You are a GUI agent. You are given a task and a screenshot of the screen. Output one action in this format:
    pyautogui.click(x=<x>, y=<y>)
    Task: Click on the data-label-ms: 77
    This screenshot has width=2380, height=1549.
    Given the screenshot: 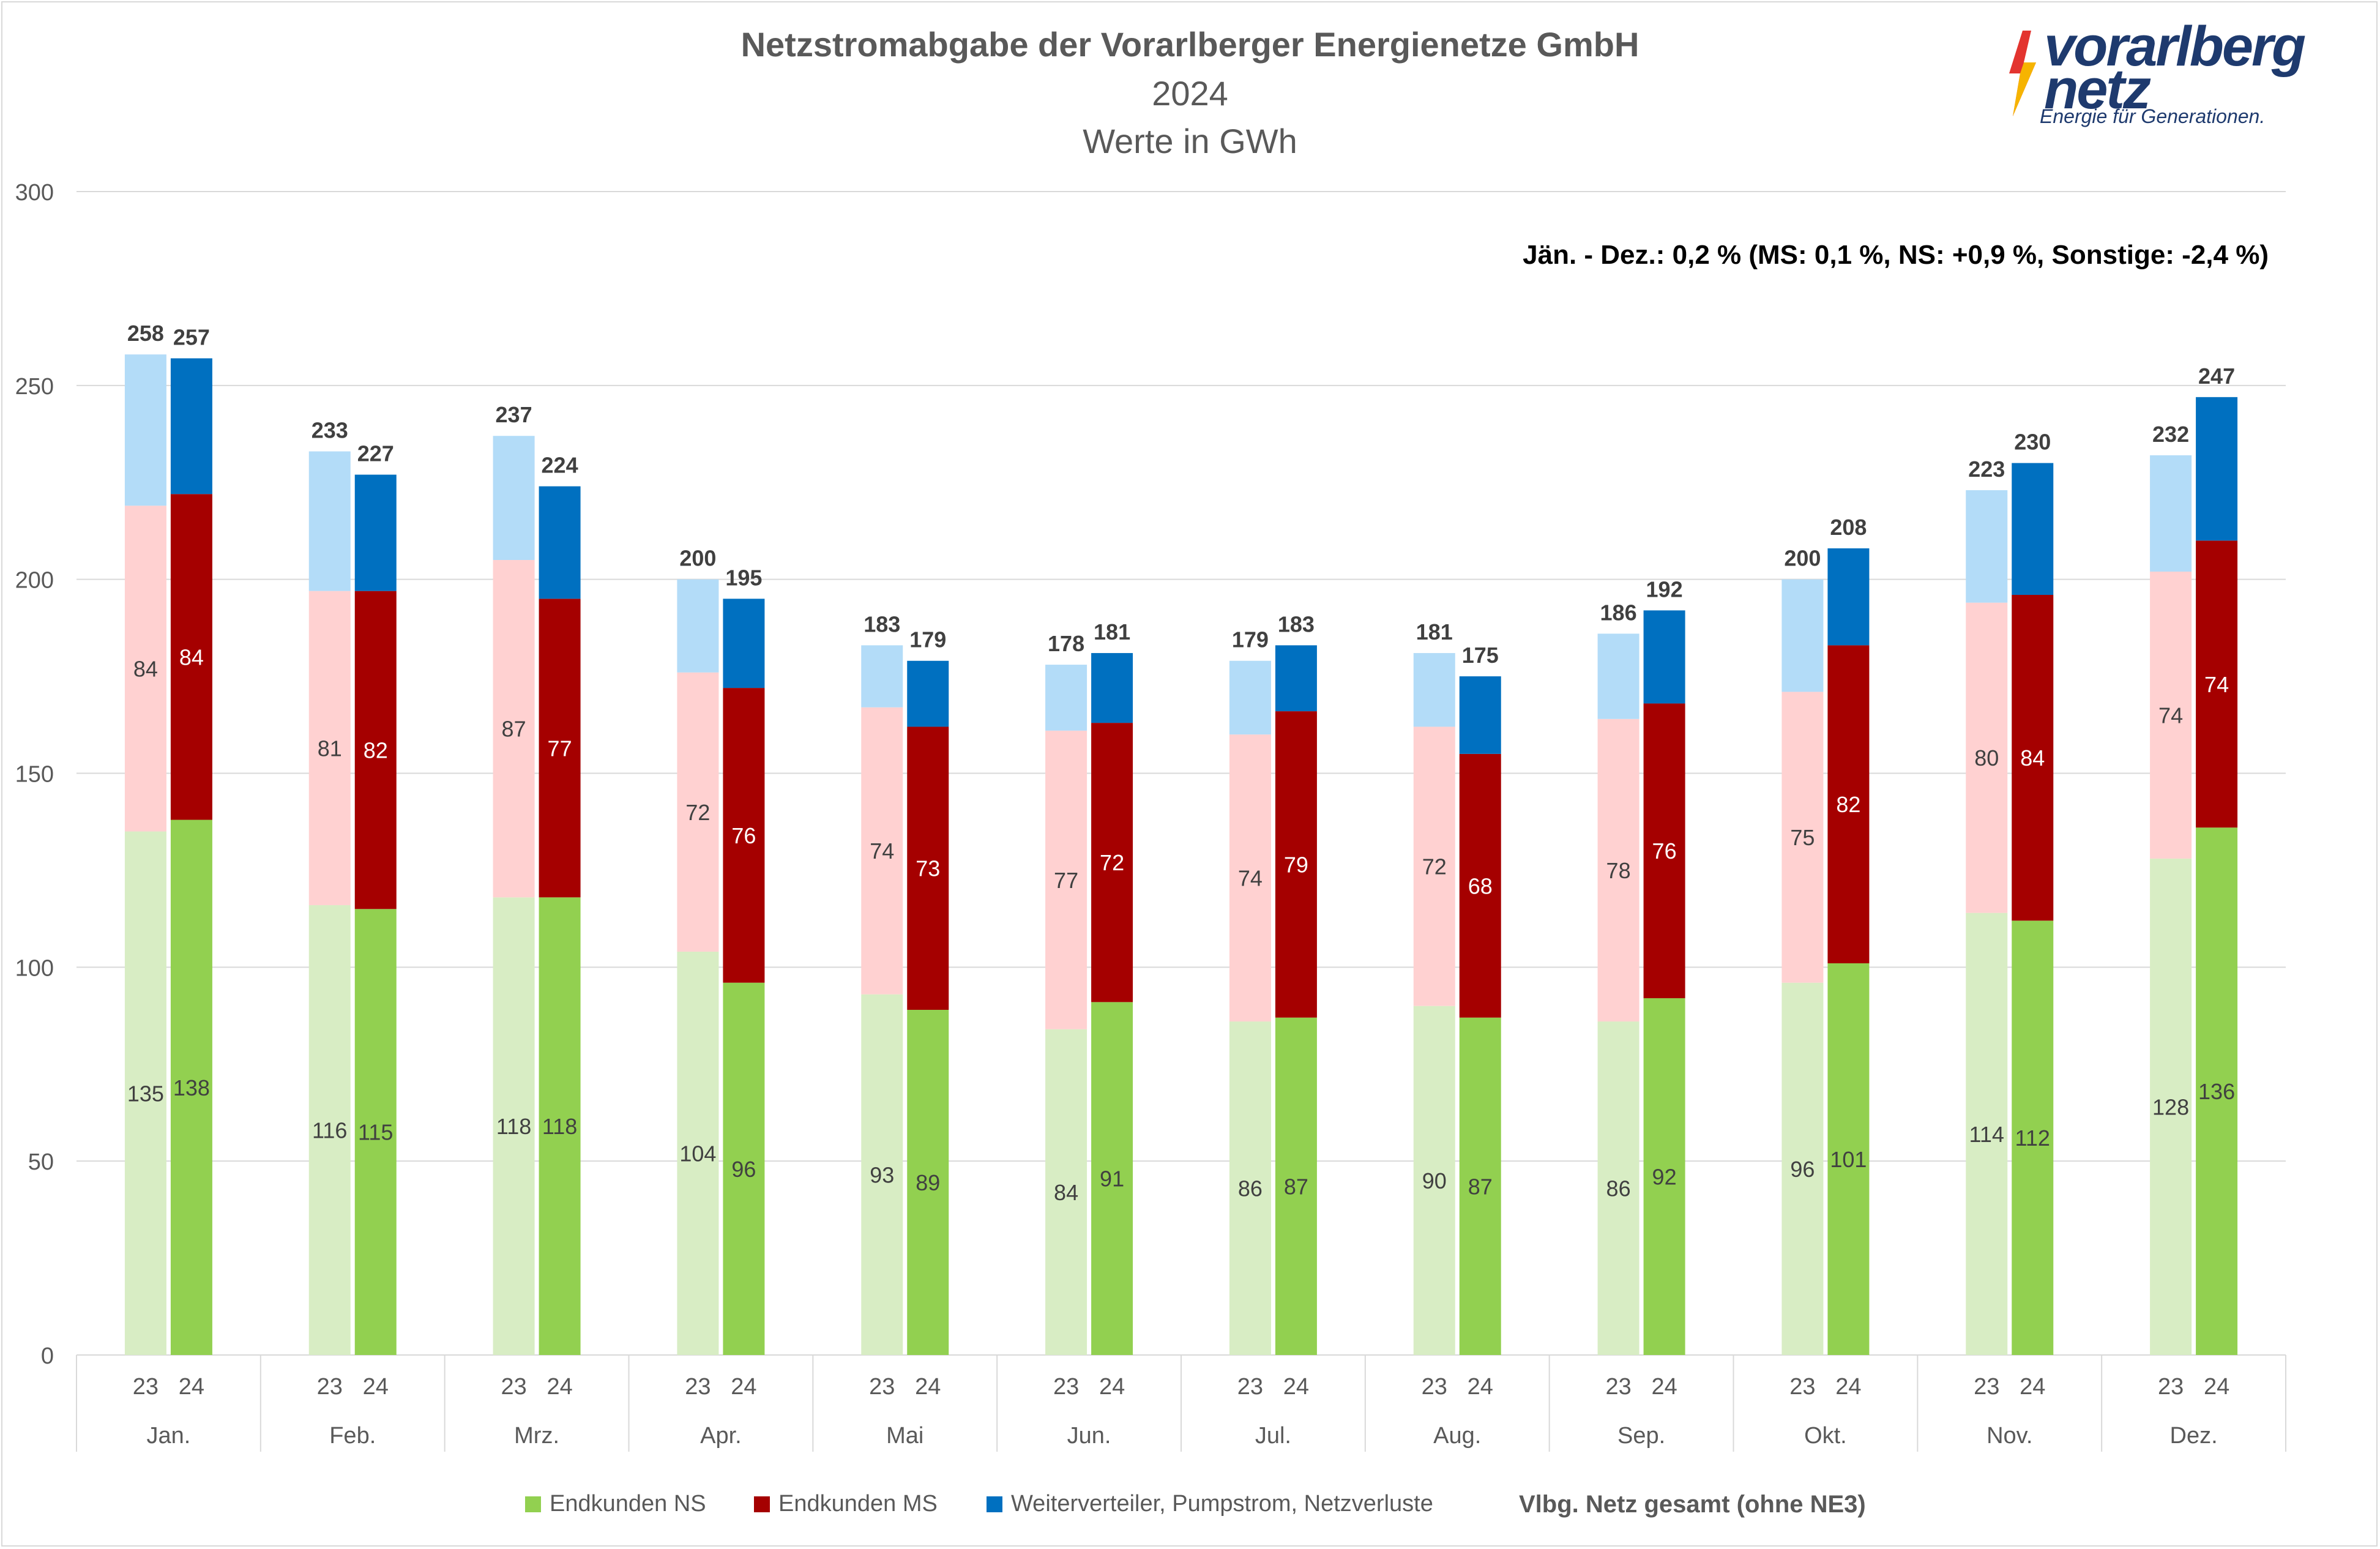 What is the action you would take?
    pyautogui.click(x=1066, y=880)
    